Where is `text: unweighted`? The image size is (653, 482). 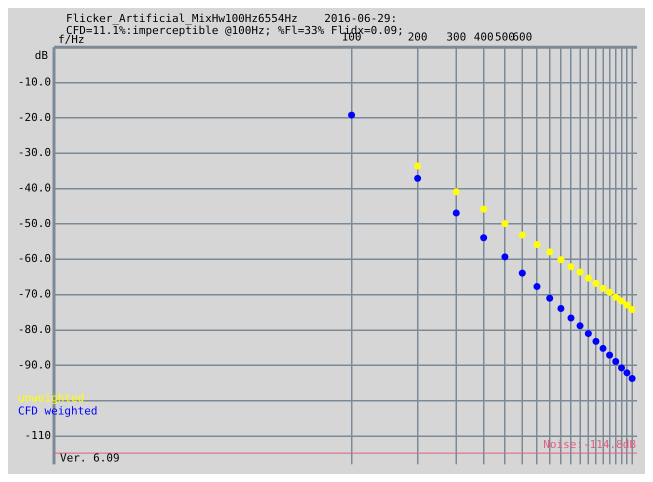
text: unweighted is located at coordinates (51, 397).